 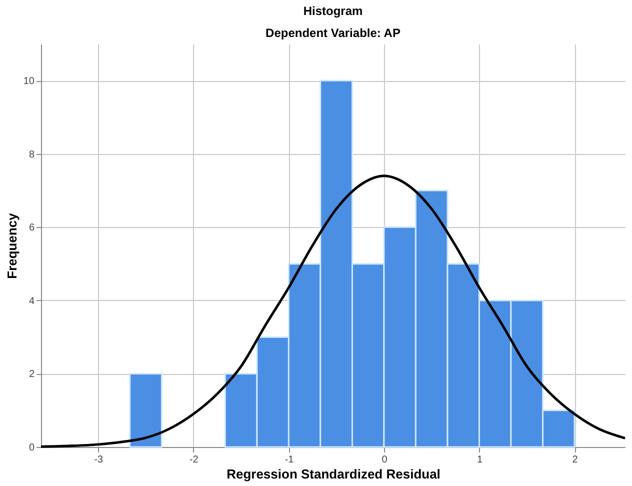 What do you see at coordinates (31, 301) in the screenshot?
I see `y-tick-label: 4` at bounding box center [31, 301].